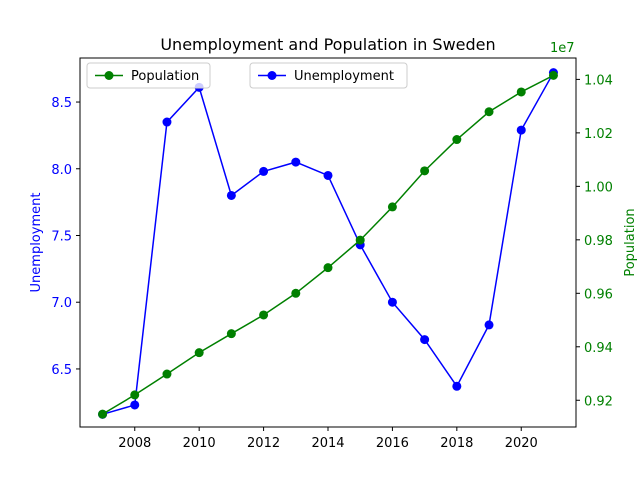 This screenshot has height=480, width=640. I want to click on left-tick-label: 8.5, so click(61, 103).